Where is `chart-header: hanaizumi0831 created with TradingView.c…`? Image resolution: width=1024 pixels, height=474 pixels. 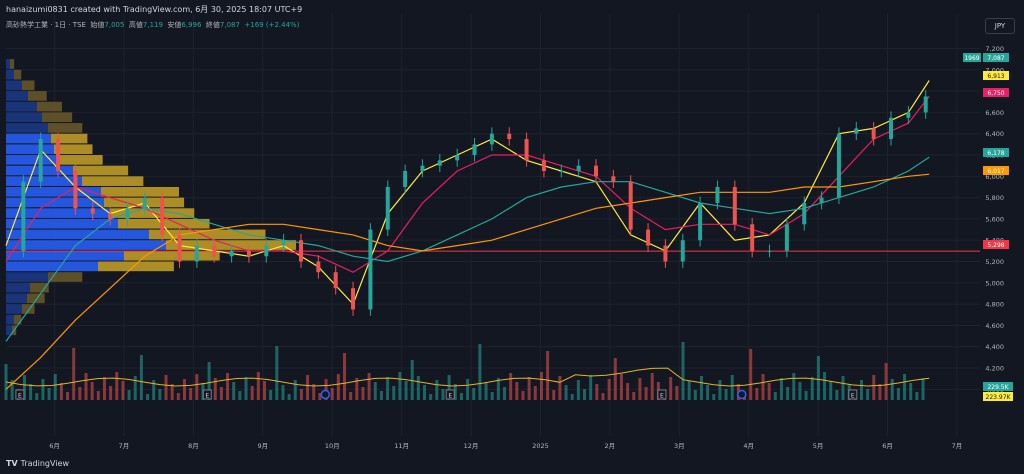
chart-header: hanaizumi0831 created with TradingView.c… is located at coordinates (154, 9).